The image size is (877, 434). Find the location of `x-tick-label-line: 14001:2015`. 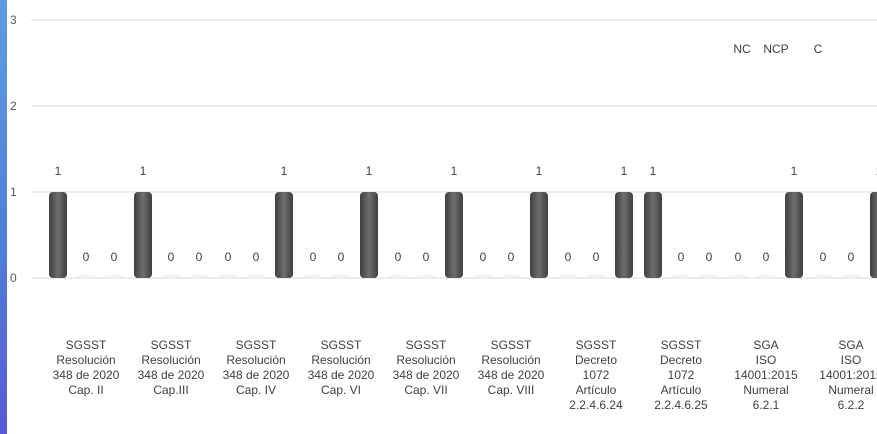

x-tick-label-line: 14001:2015 is located at coordinates (766, 375).